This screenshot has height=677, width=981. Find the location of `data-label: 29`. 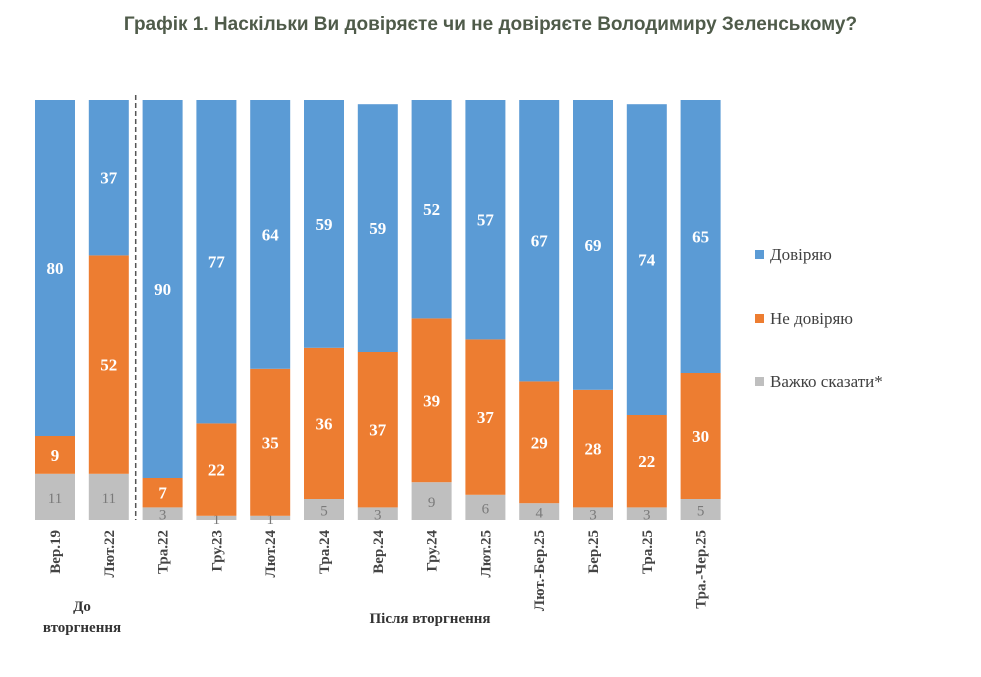

data-label: 29 is located at coordinates (539, 442).